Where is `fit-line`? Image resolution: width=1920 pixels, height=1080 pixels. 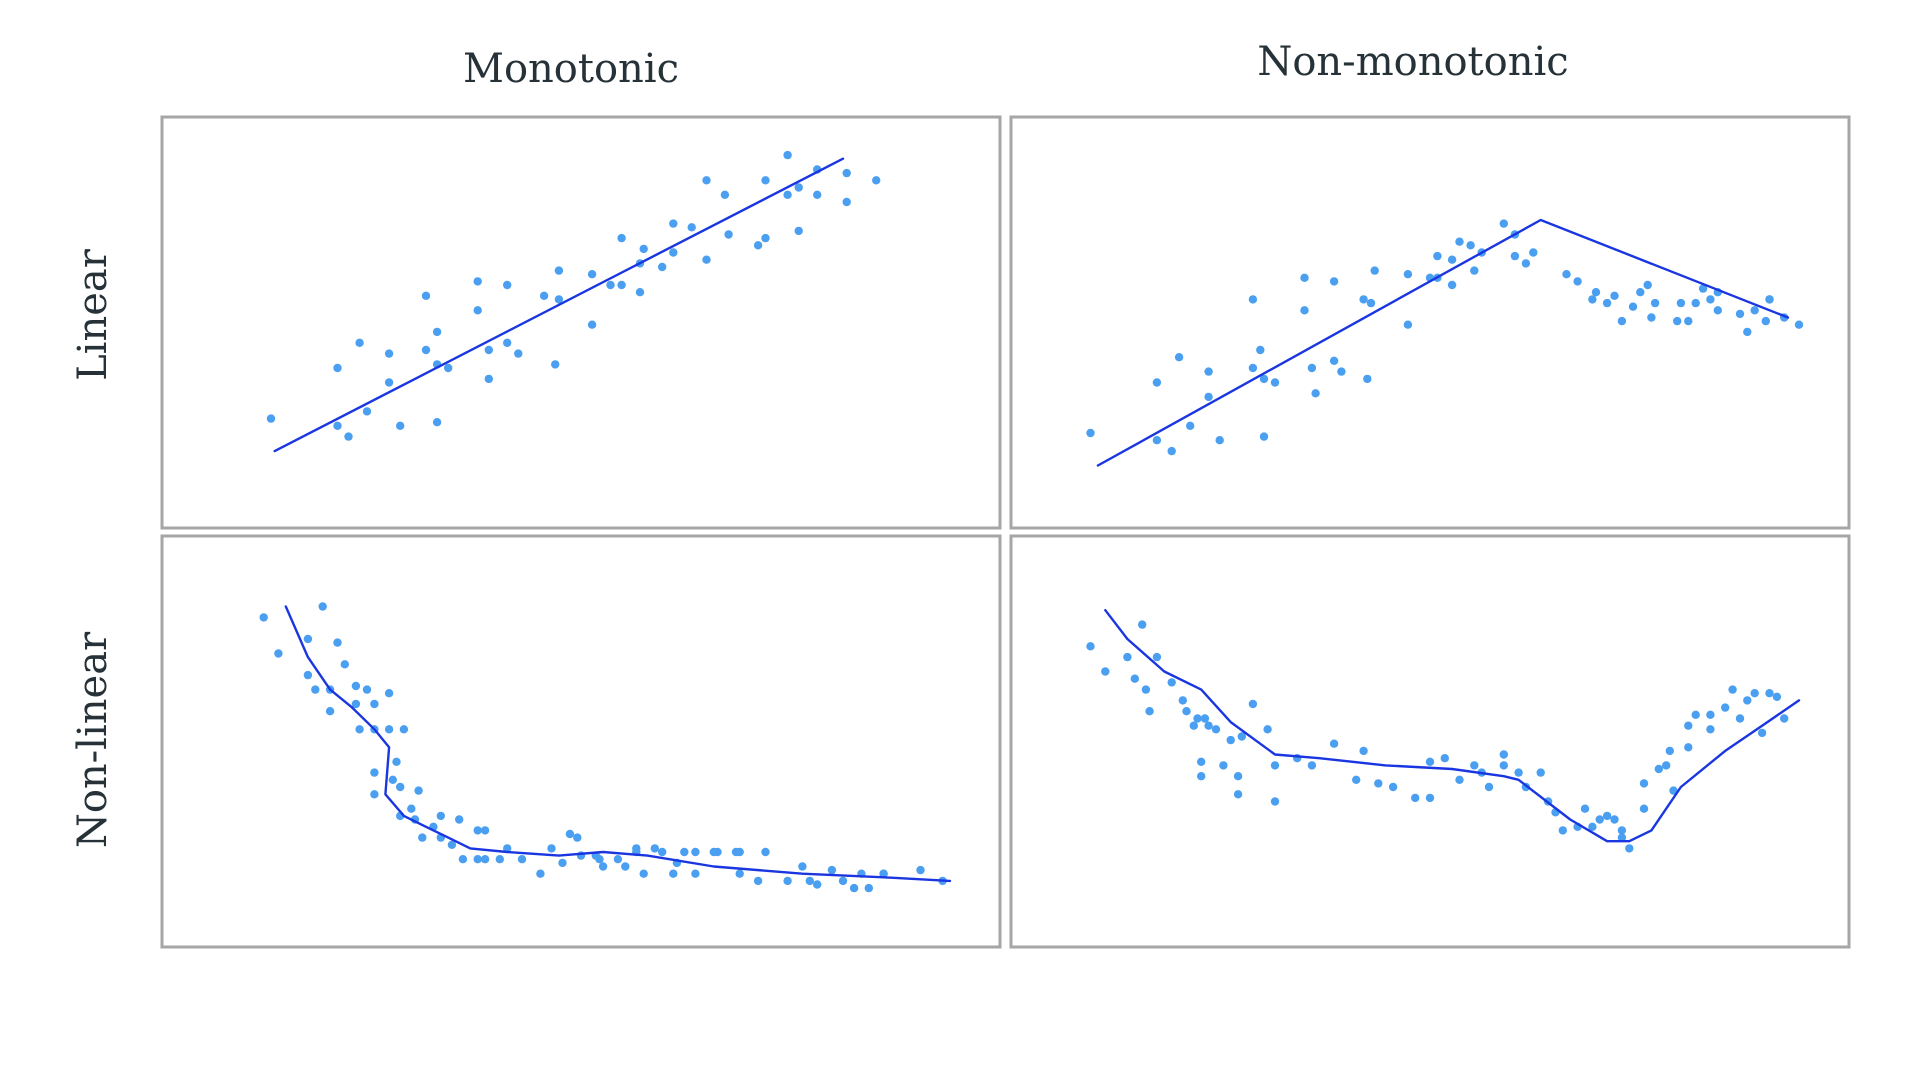 fit-line is located at coordinates (618, 744).